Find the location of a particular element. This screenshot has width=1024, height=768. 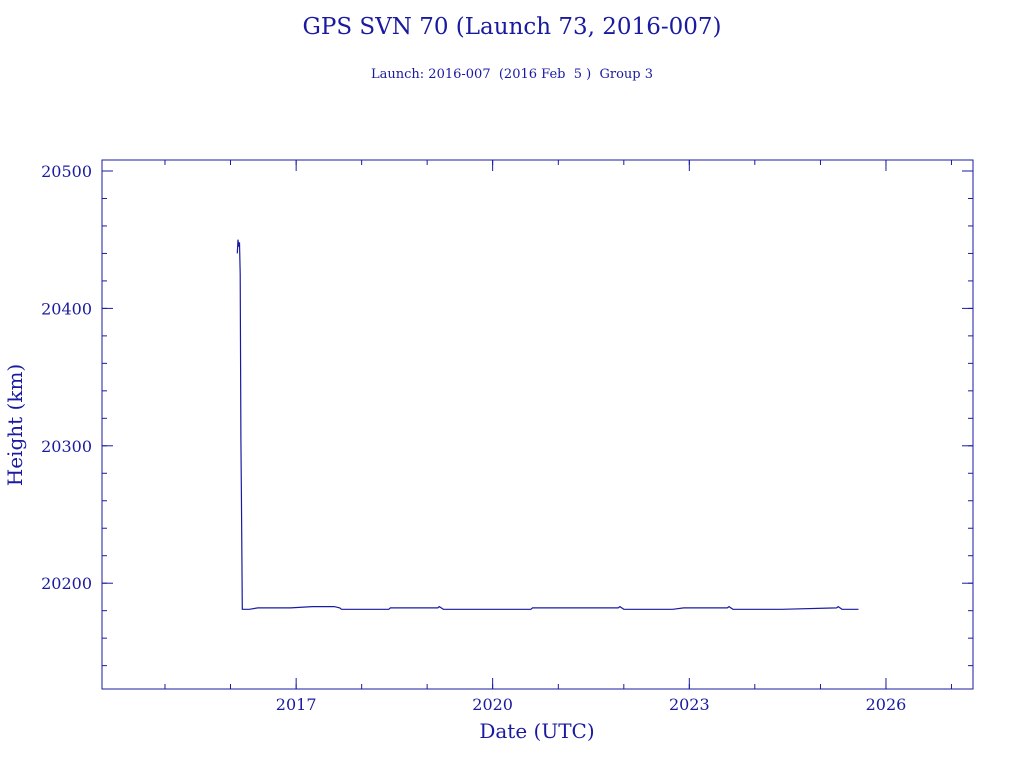

y-tick-label: 20500 is located at coordinates (66, 171).